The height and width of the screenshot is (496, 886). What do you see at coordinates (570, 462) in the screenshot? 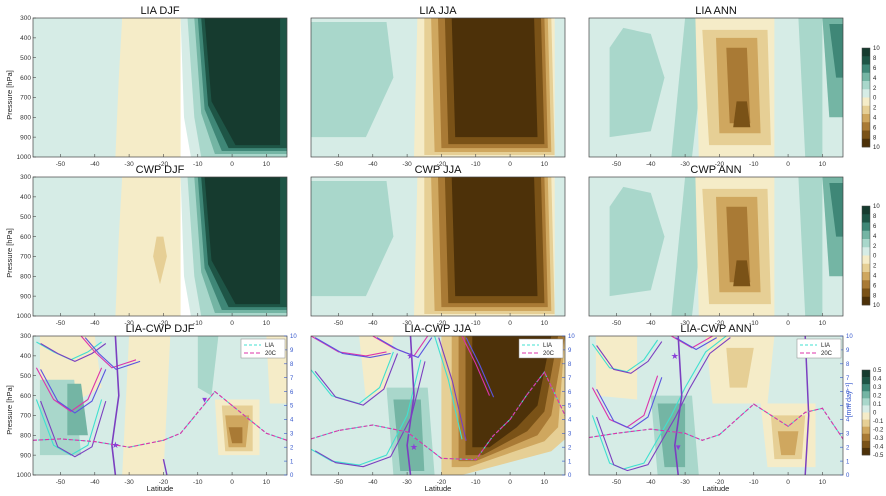
I see `right-tick-label: 1` at bounding box center [570, 462].